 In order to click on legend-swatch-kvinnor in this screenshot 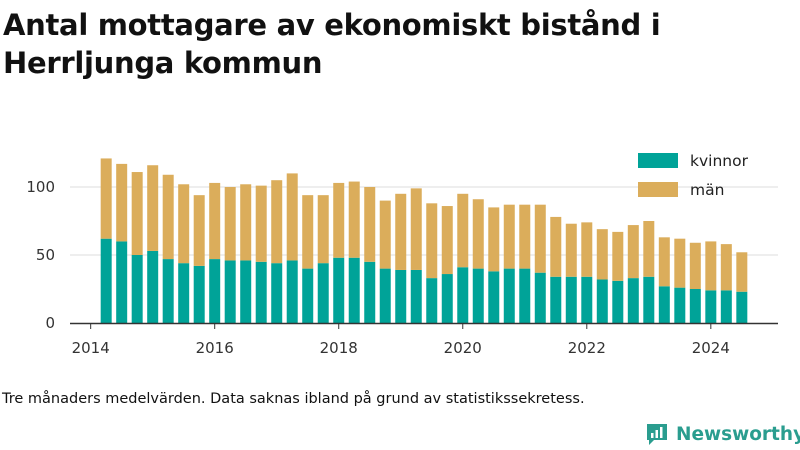, I will do `click(658, 160)`.